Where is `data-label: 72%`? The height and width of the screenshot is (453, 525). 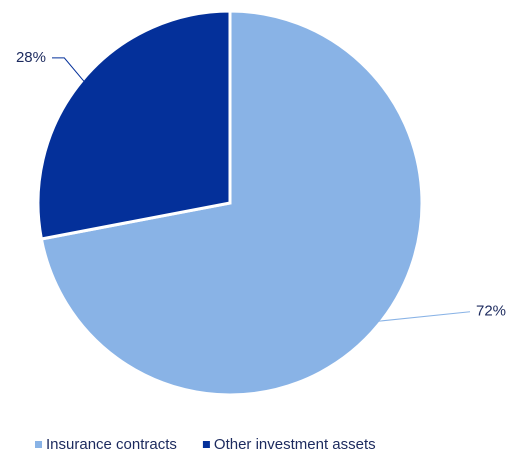
data-label: 72% is located at coordinates (491, 311).